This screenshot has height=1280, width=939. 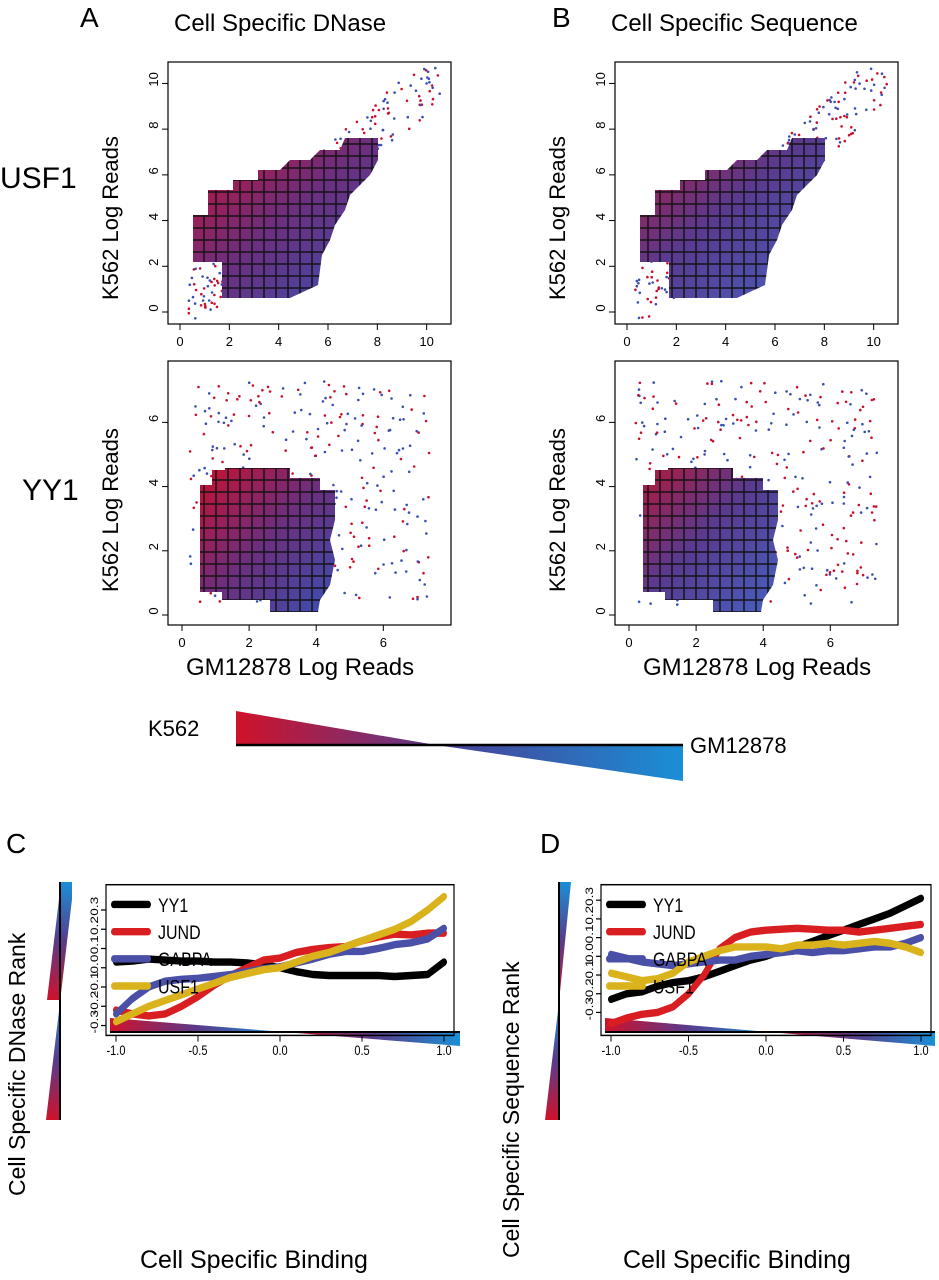 I want to click on scatter-b-xlabel: GM12878 Log Reads, so click(x=757, y=667).